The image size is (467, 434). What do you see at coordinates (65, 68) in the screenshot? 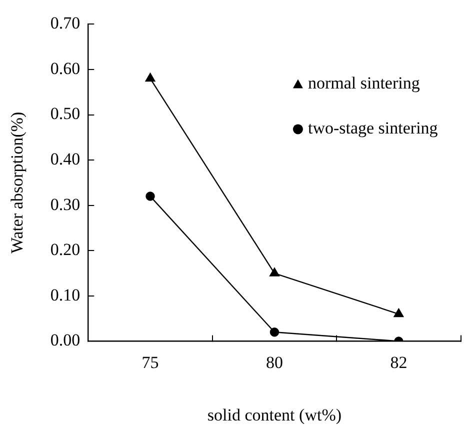
I see `y-tick-label: 0.60` at bounding box center [65, 68].